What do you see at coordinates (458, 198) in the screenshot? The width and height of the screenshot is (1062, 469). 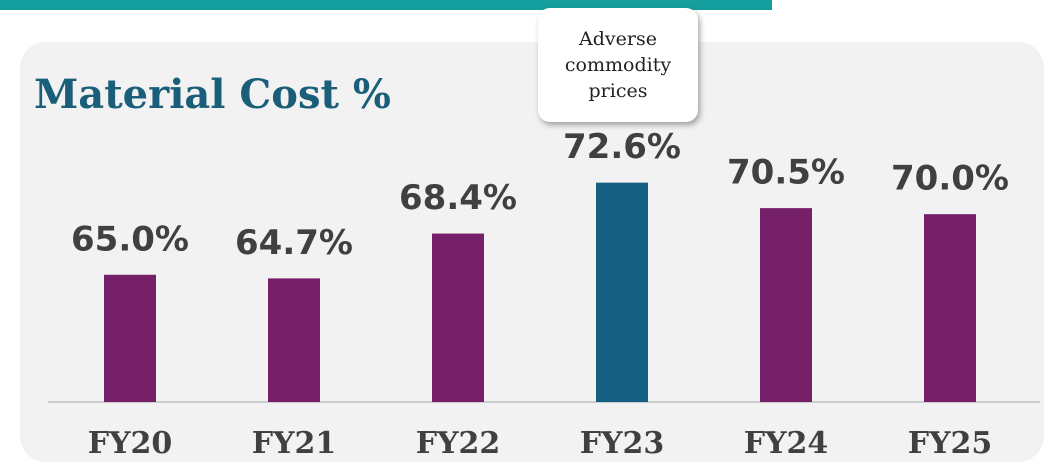 I see `value-label: 68.4%` at bounding box center [458, 198].